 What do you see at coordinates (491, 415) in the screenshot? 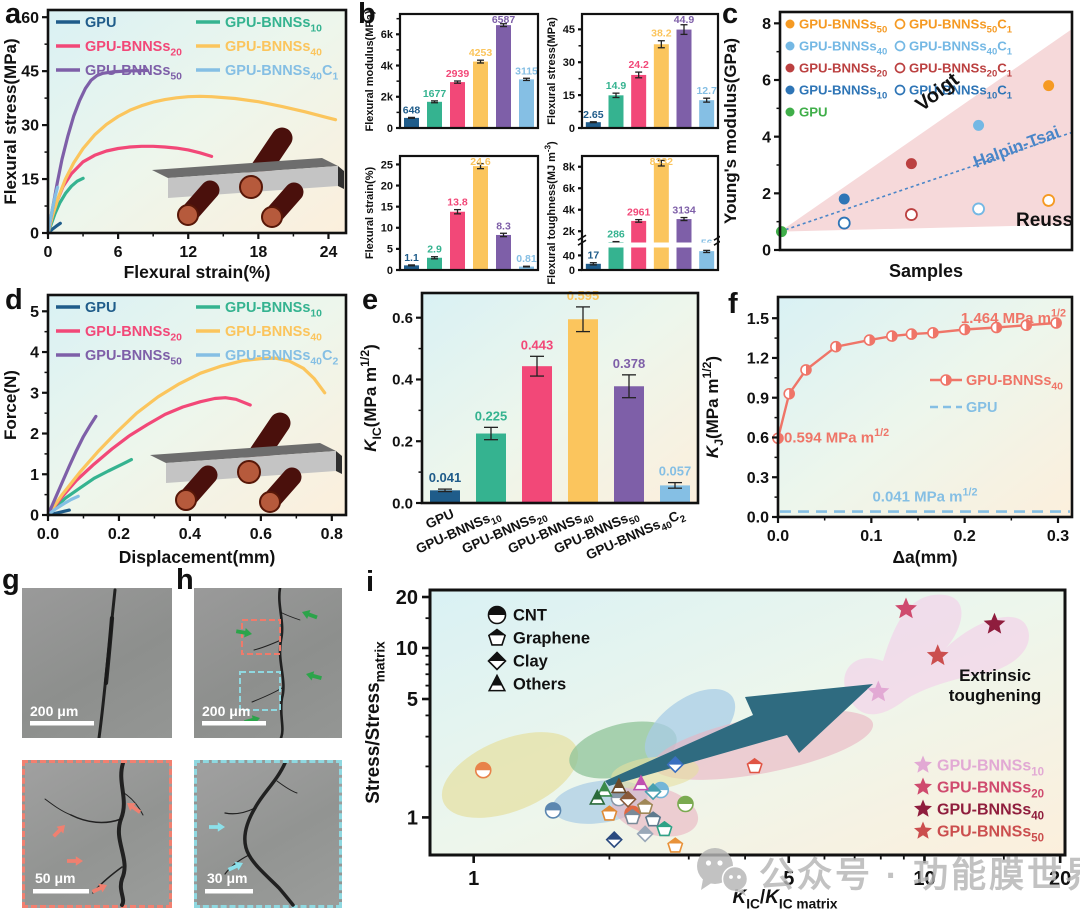
I see `svg-text: 0.225` at bounding box center [491, 415].